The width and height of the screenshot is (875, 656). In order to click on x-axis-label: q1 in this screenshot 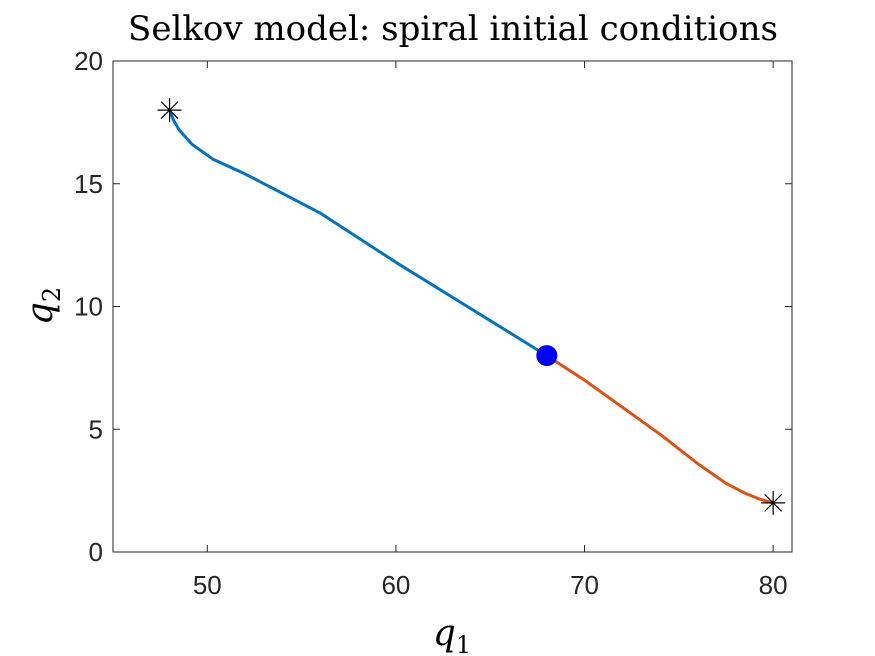, I will do `click(452, 634)`.